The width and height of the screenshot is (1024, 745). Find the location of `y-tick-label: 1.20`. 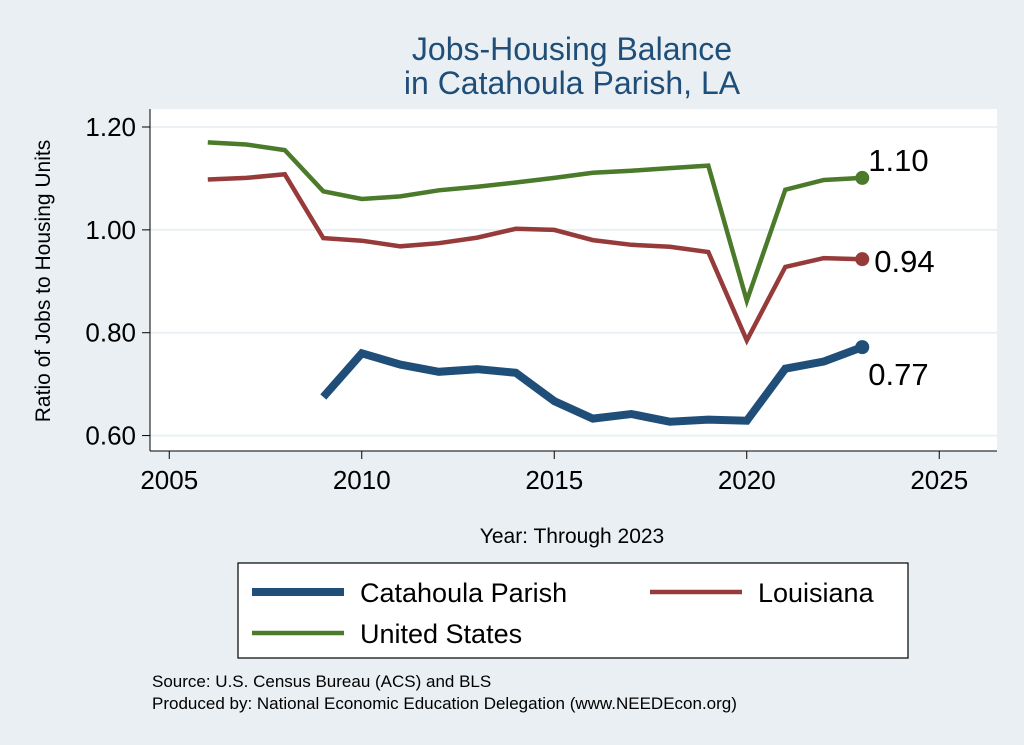

y-tick-label: 1.20 is located at coordinates (110, 127).